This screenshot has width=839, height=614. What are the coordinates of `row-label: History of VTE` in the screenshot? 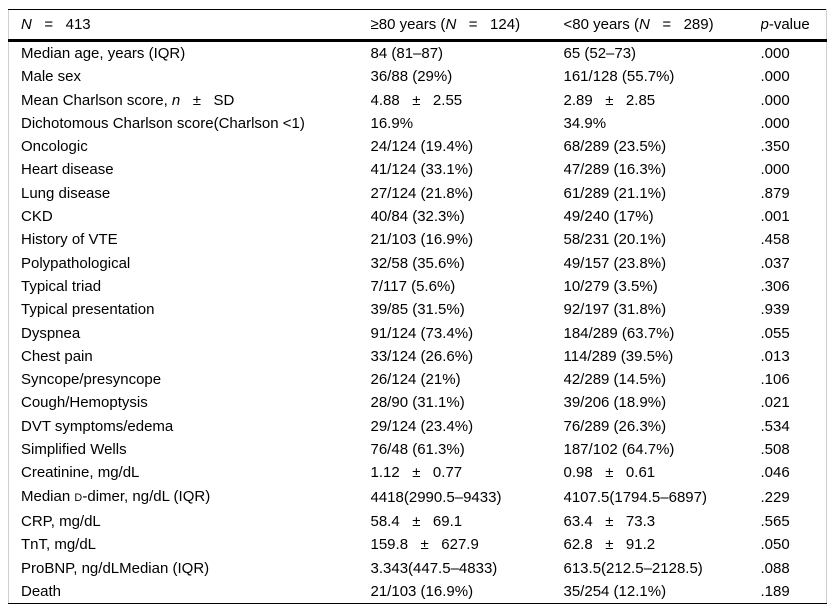 It's located at (69, 240).